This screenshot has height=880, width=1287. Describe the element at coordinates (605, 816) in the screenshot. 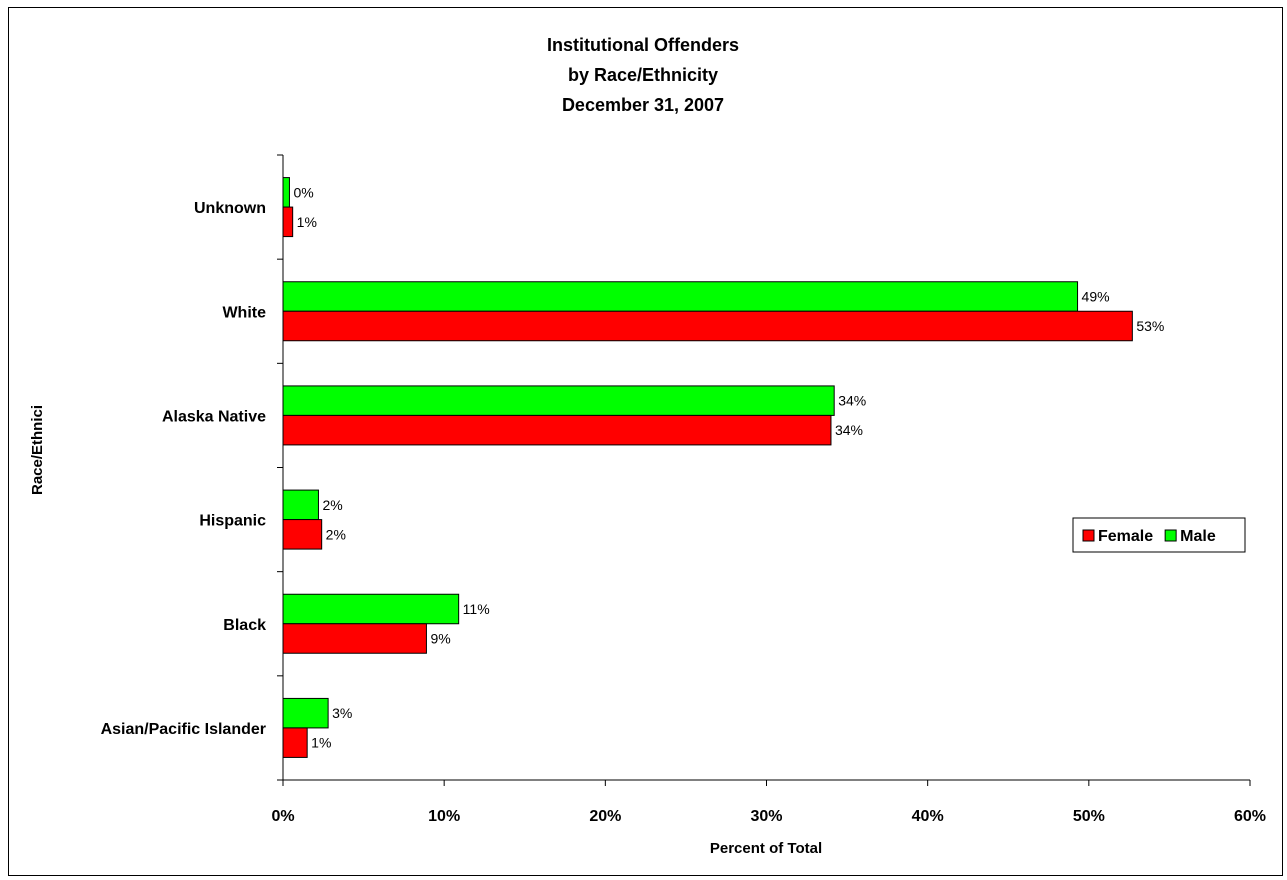

I see `x-tick-label: 20%` at that location.